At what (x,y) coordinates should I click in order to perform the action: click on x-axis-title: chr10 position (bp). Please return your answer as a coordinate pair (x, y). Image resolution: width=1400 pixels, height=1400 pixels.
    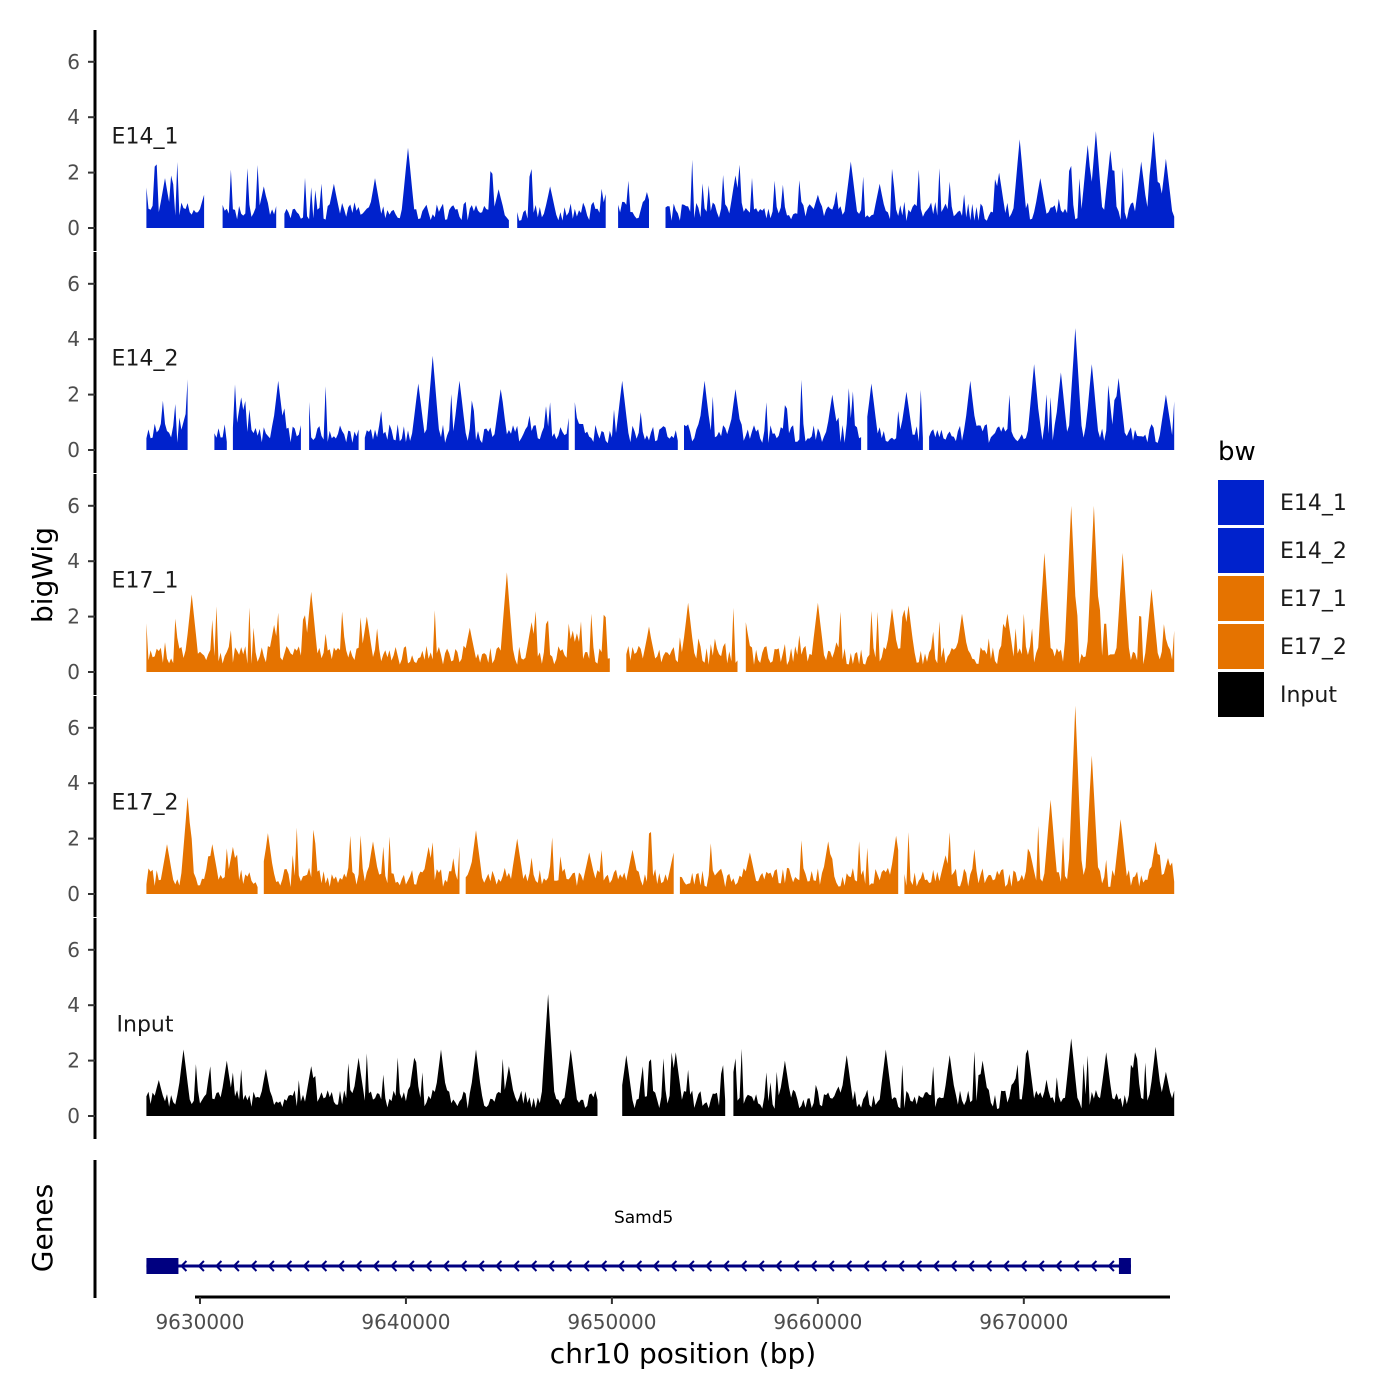
    Looking at the image, I should click on (683, 1353).